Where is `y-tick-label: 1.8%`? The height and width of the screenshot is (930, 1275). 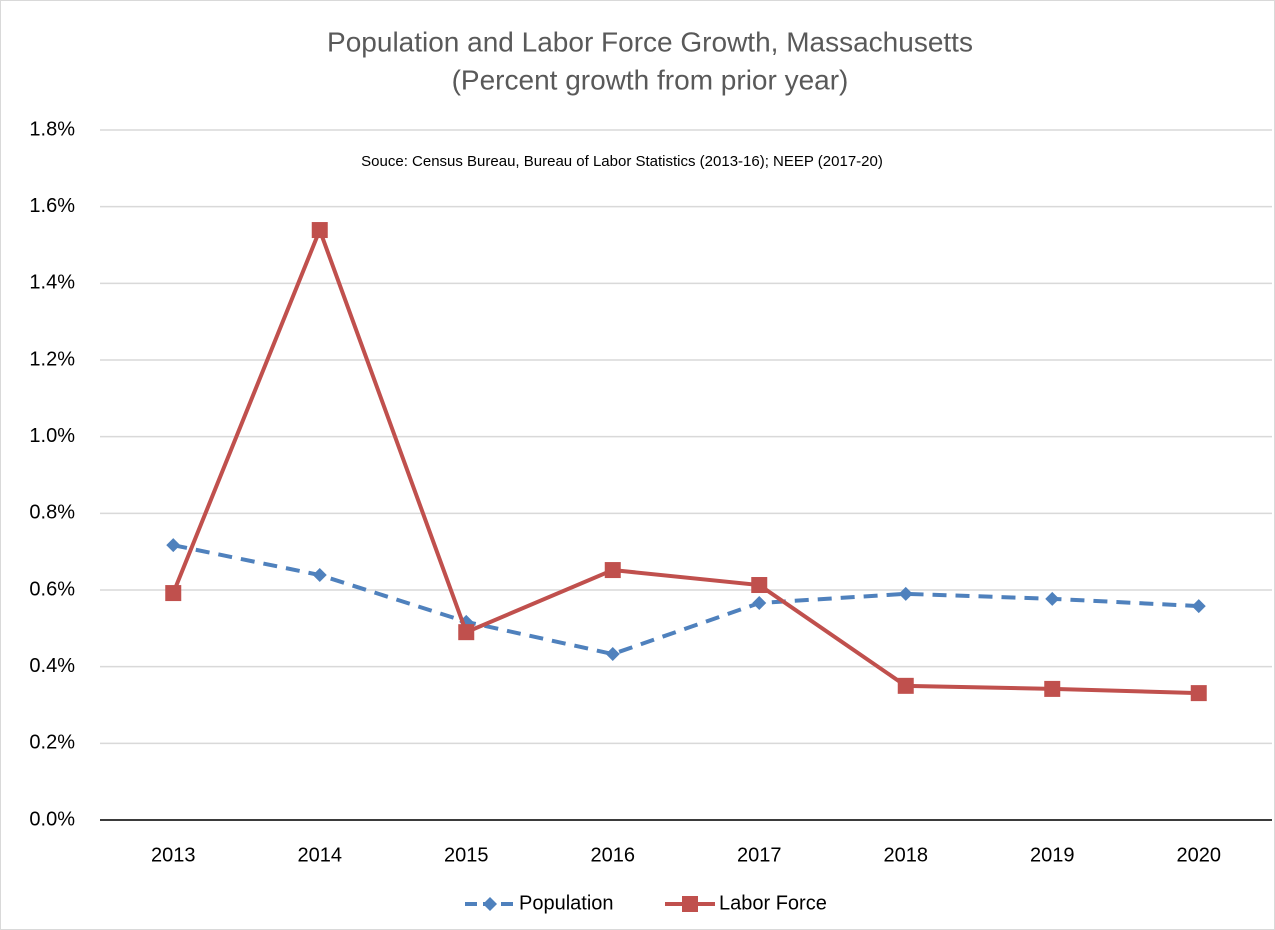 y-tick-label: 1.8% is located at coordinates (52, 129).